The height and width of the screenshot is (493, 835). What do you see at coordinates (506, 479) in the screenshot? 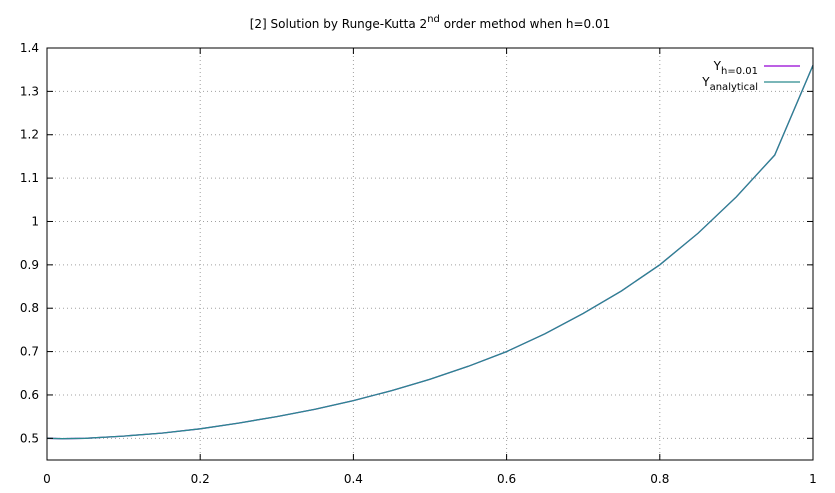
I see `x-tick-label: 0.6` at bounding box center [506, 479].